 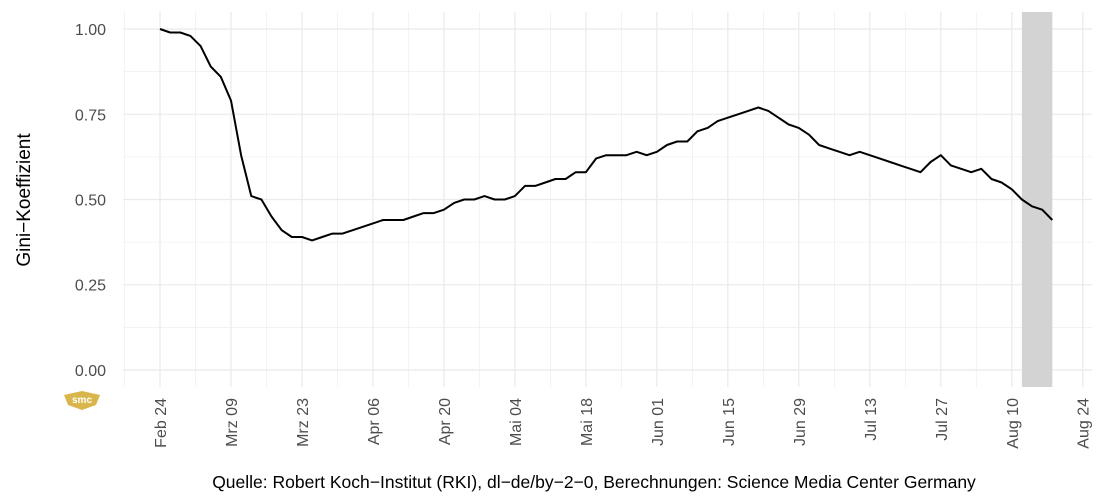 What do you see at coordinates (658, 422) in the screenshot?
I see `x-tick-label: Jun 01` at bounding box center [658, 422].